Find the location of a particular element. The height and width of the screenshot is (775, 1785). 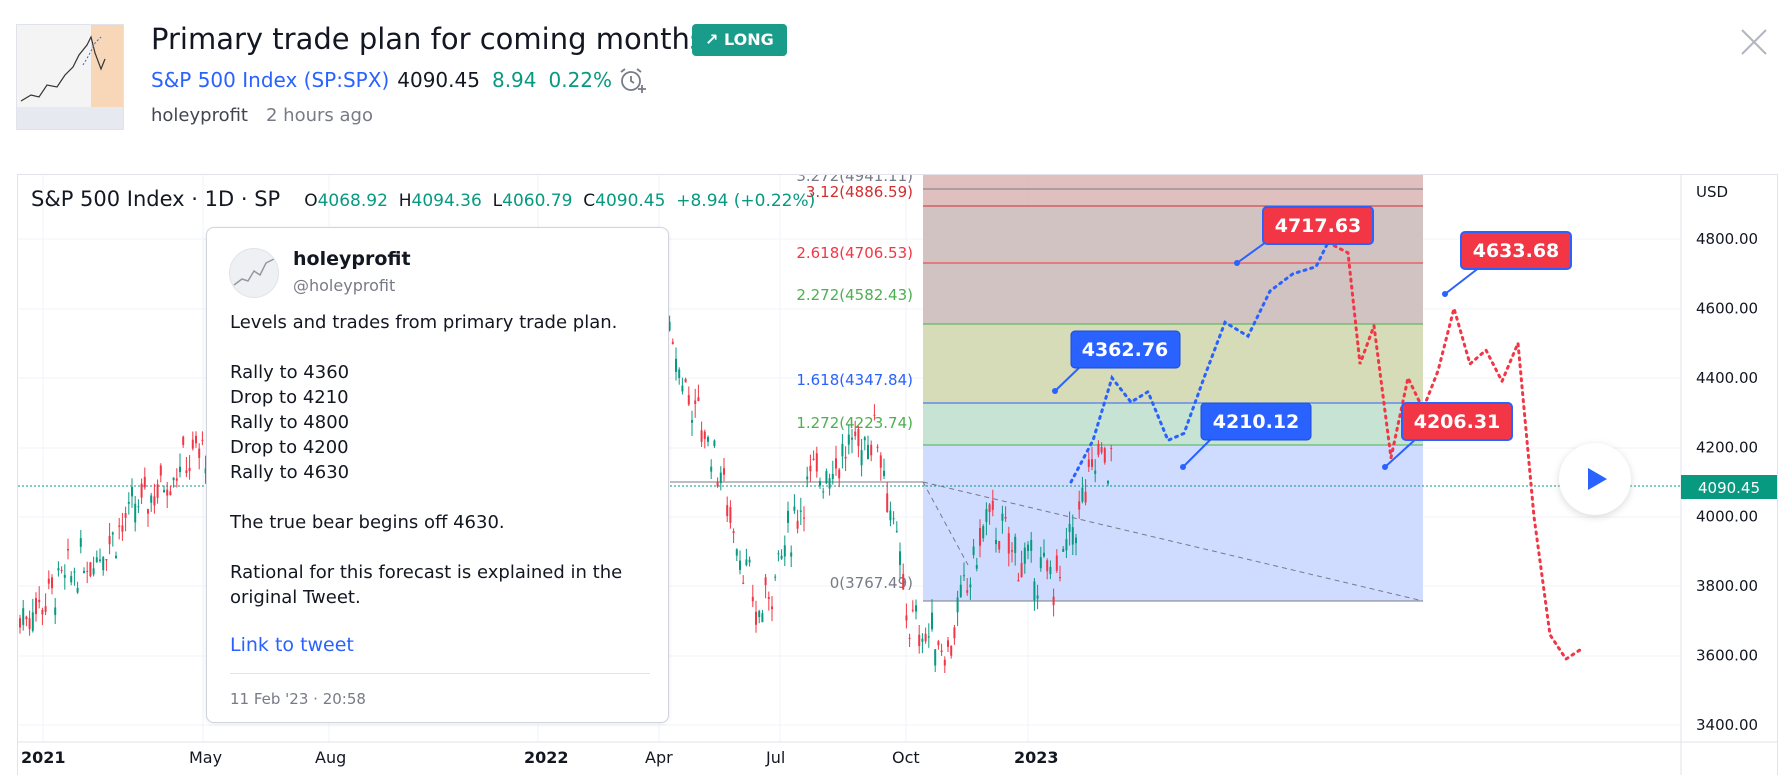

play-button is located at coordinates (1595, 479).